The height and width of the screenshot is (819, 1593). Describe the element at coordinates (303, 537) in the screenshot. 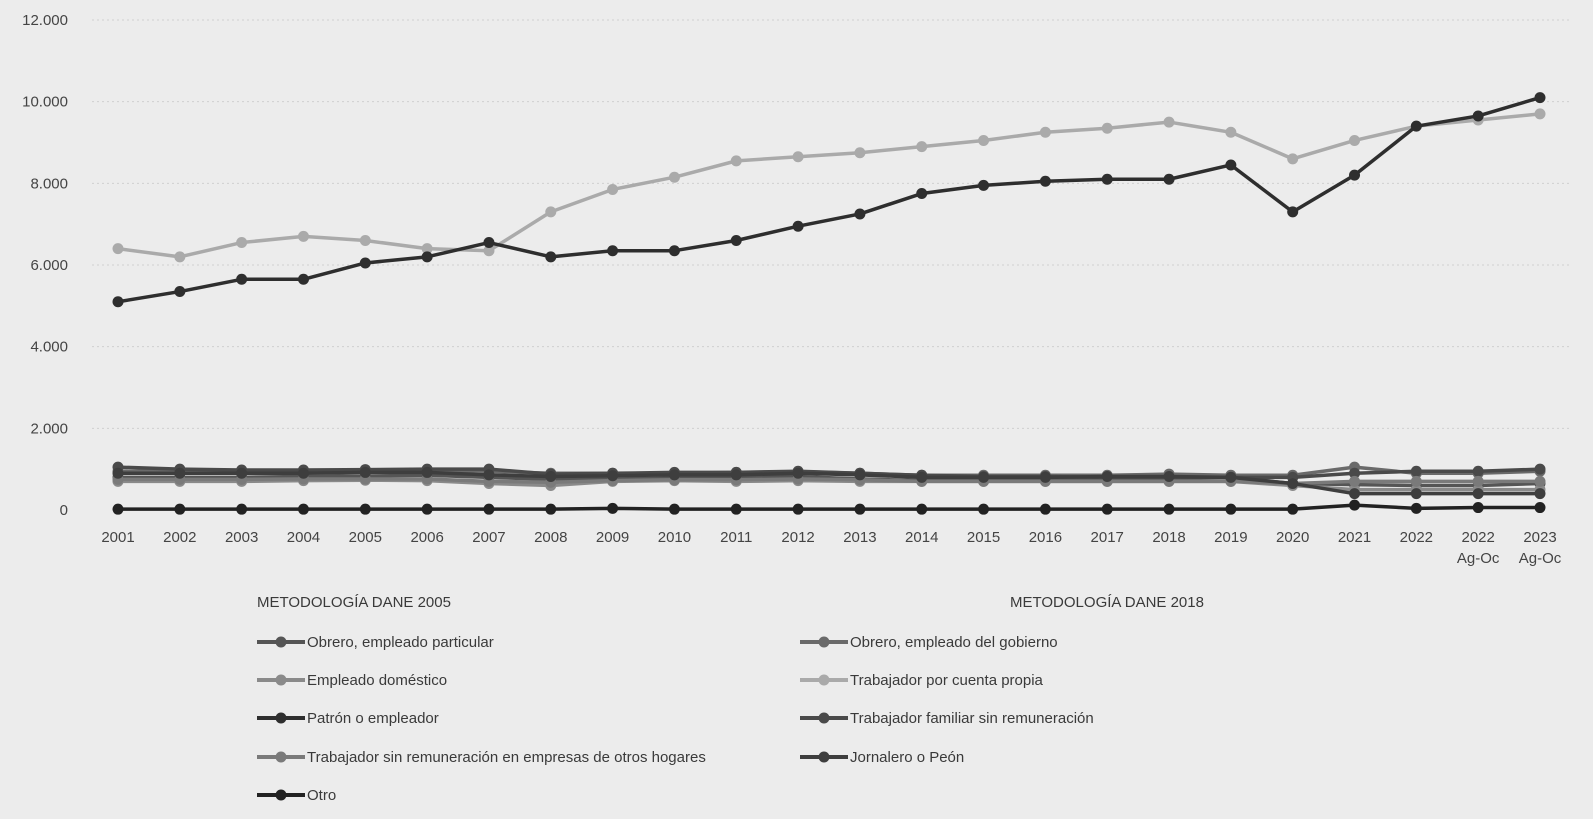

I see `x-tick-label: 2004` at that location.